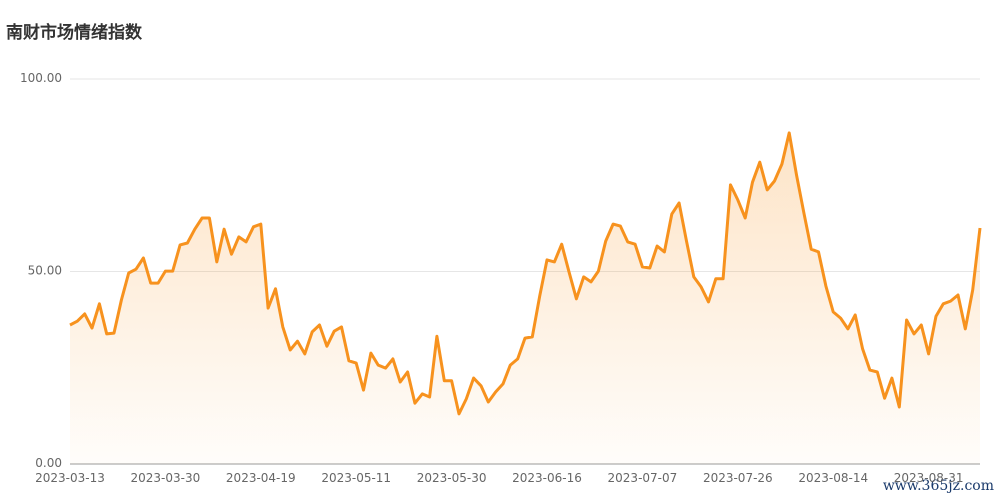 The height and width of the screenshot is (500, 1000). I want to click on y-tick-label: 100.00, so click(41, 78).